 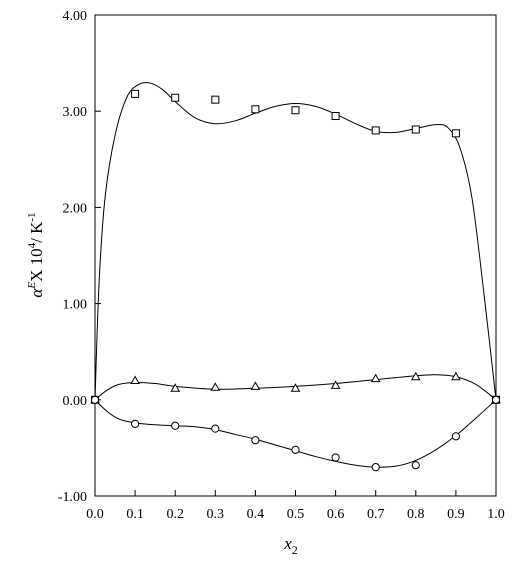 I want to click on x-tick-label: 0.6, so click(x=336, y=514).